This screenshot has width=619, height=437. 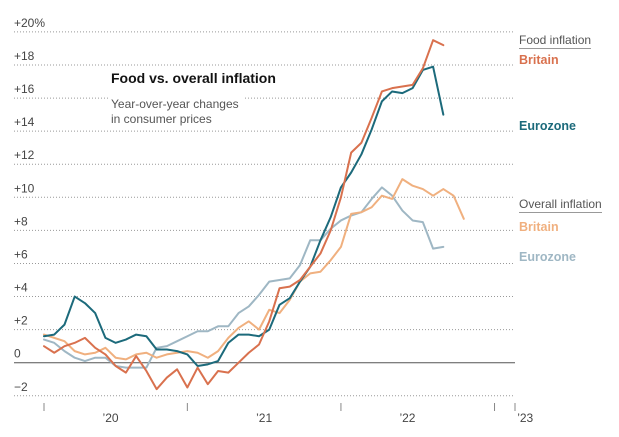 What do you see at coordinates (525, 418) in the screenshot?
I see `x-tick-label: ’23` at bounding box center [525, 418].